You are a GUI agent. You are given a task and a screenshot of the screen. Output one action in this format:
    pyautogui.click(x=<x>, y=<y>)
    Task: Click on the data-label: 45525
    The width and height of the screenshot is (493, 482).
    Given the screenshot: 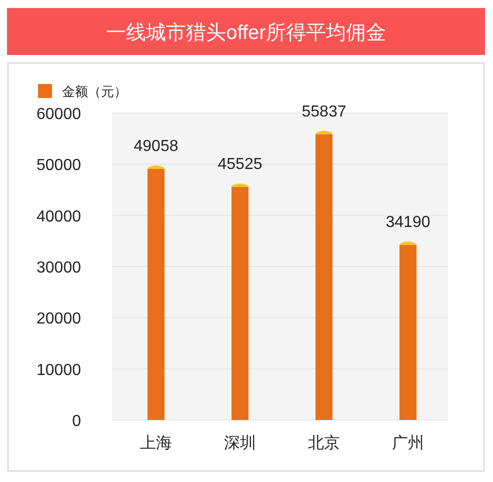 What is the action you would take?
    pyautogui.click(x=240, y=165)
    